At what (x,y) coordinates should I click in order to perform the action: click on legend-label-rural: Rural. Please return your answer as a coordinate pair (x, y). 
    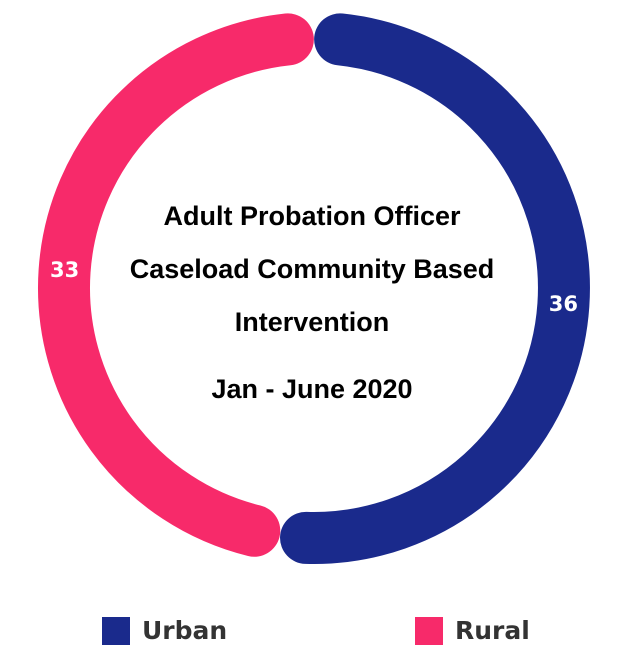
    Looking at the image, I should click on (492, 630).